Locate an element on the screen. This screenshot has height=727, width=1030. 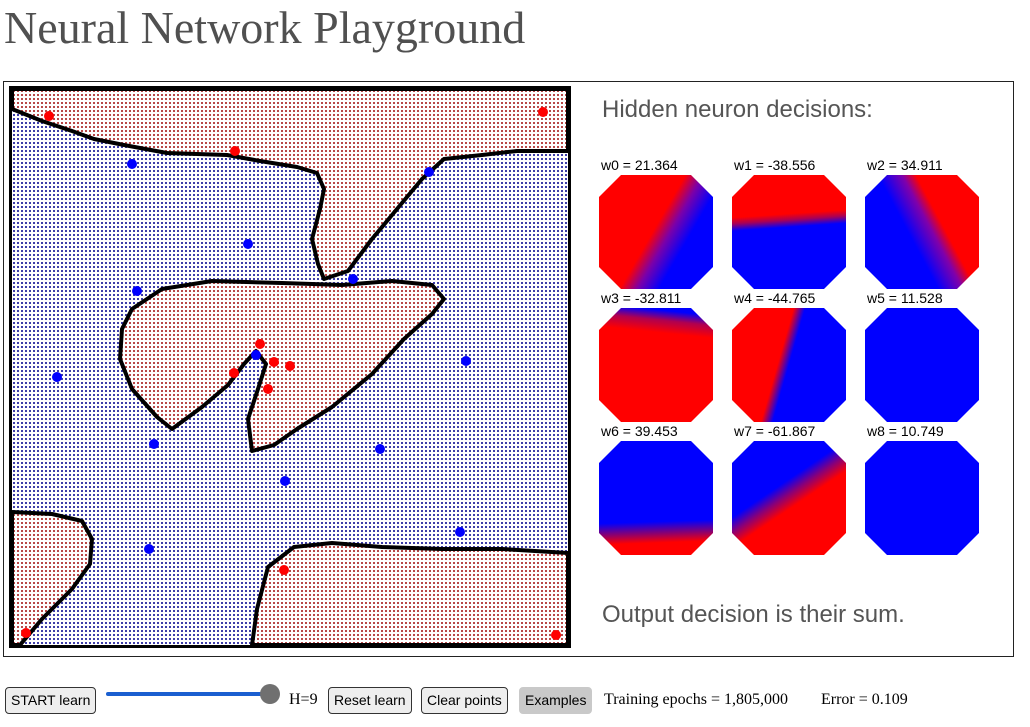
red-region-top is located at coordinates (290, 185).